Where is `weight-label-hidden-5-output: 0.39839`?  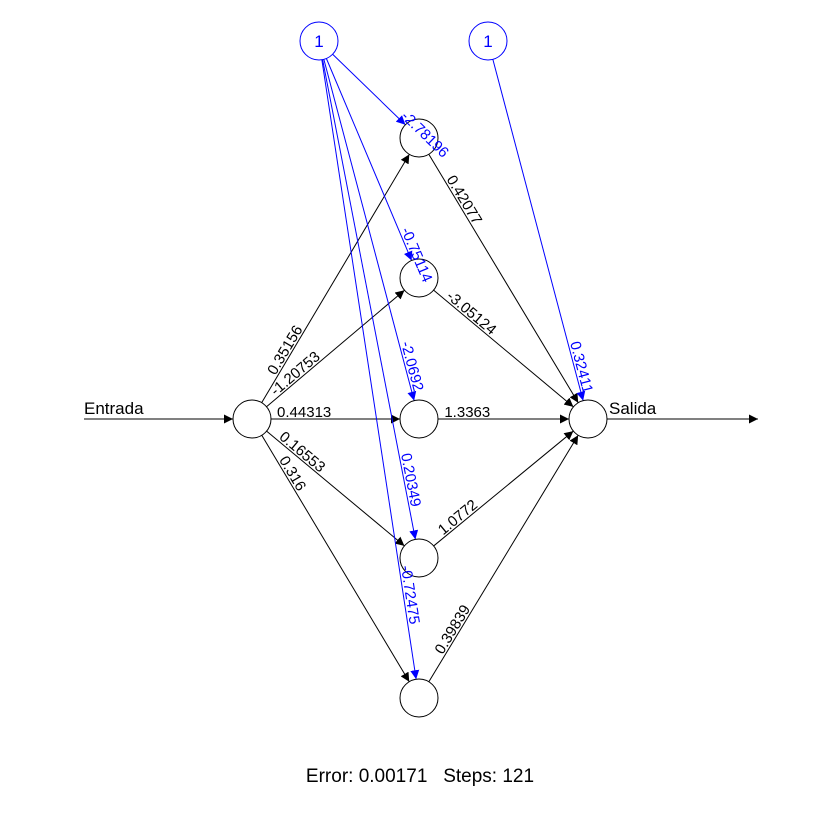
weight-label-hidden-5-output: 0.39839 is located at coordinates (453, 629).